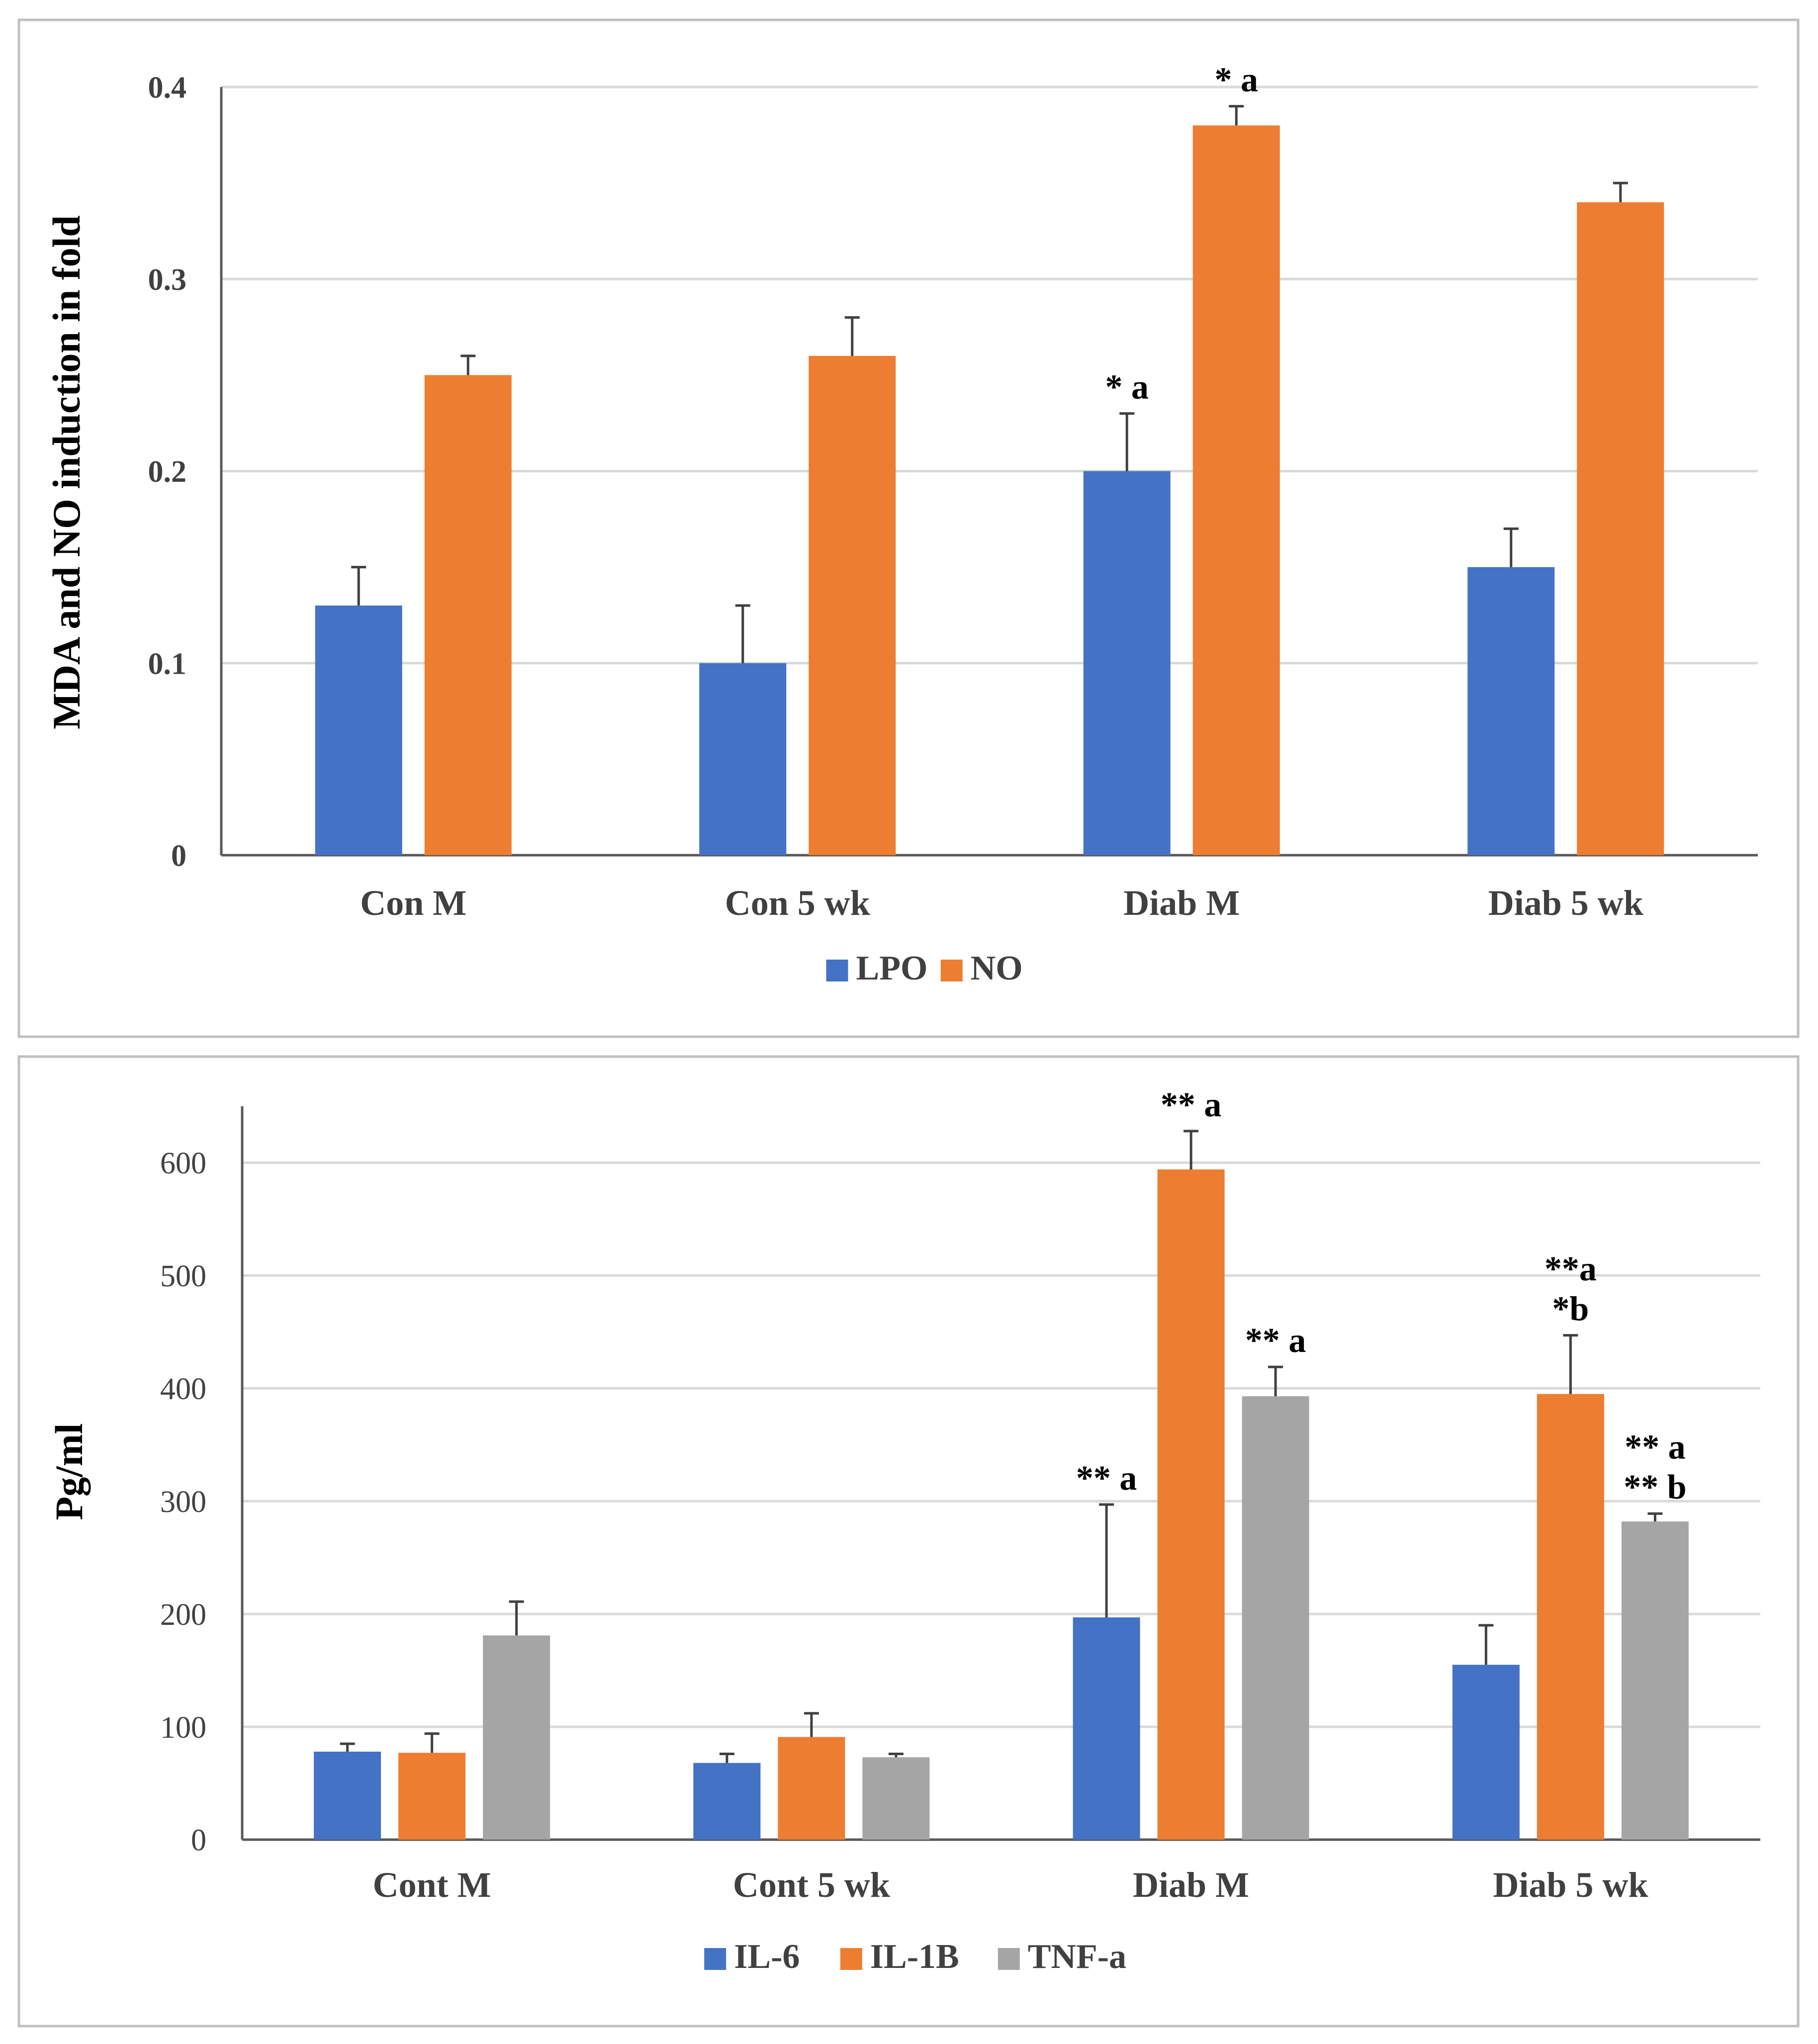 The height and width of the screenshot is (2044, 1818). Describe the element at coordinates (183, 1728) in the screenshot. I see `y-tick-label: 100` at that location.